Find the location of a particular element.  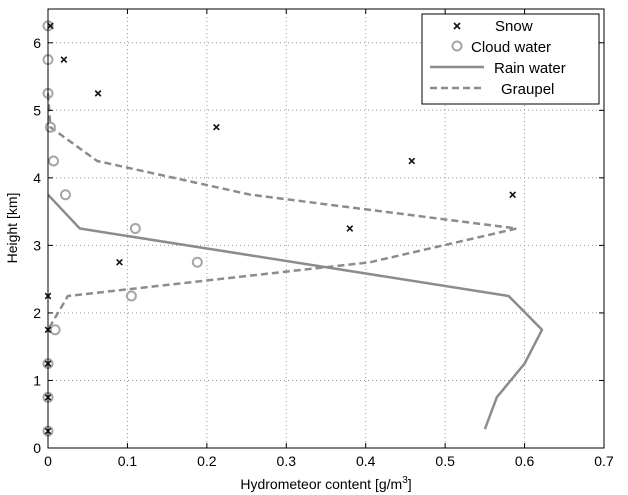

x-tick-label: 0.4 is located at coordinates (366, 461).